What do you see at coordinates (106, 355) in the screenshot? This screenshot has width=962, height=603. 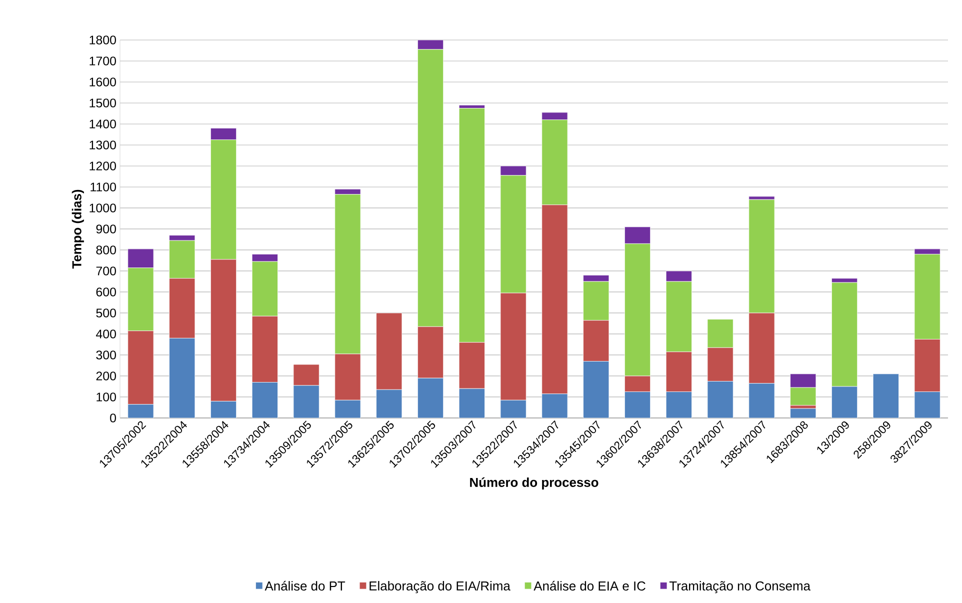 I see `y-tick-label: 300` at bounding box center [106, 355].